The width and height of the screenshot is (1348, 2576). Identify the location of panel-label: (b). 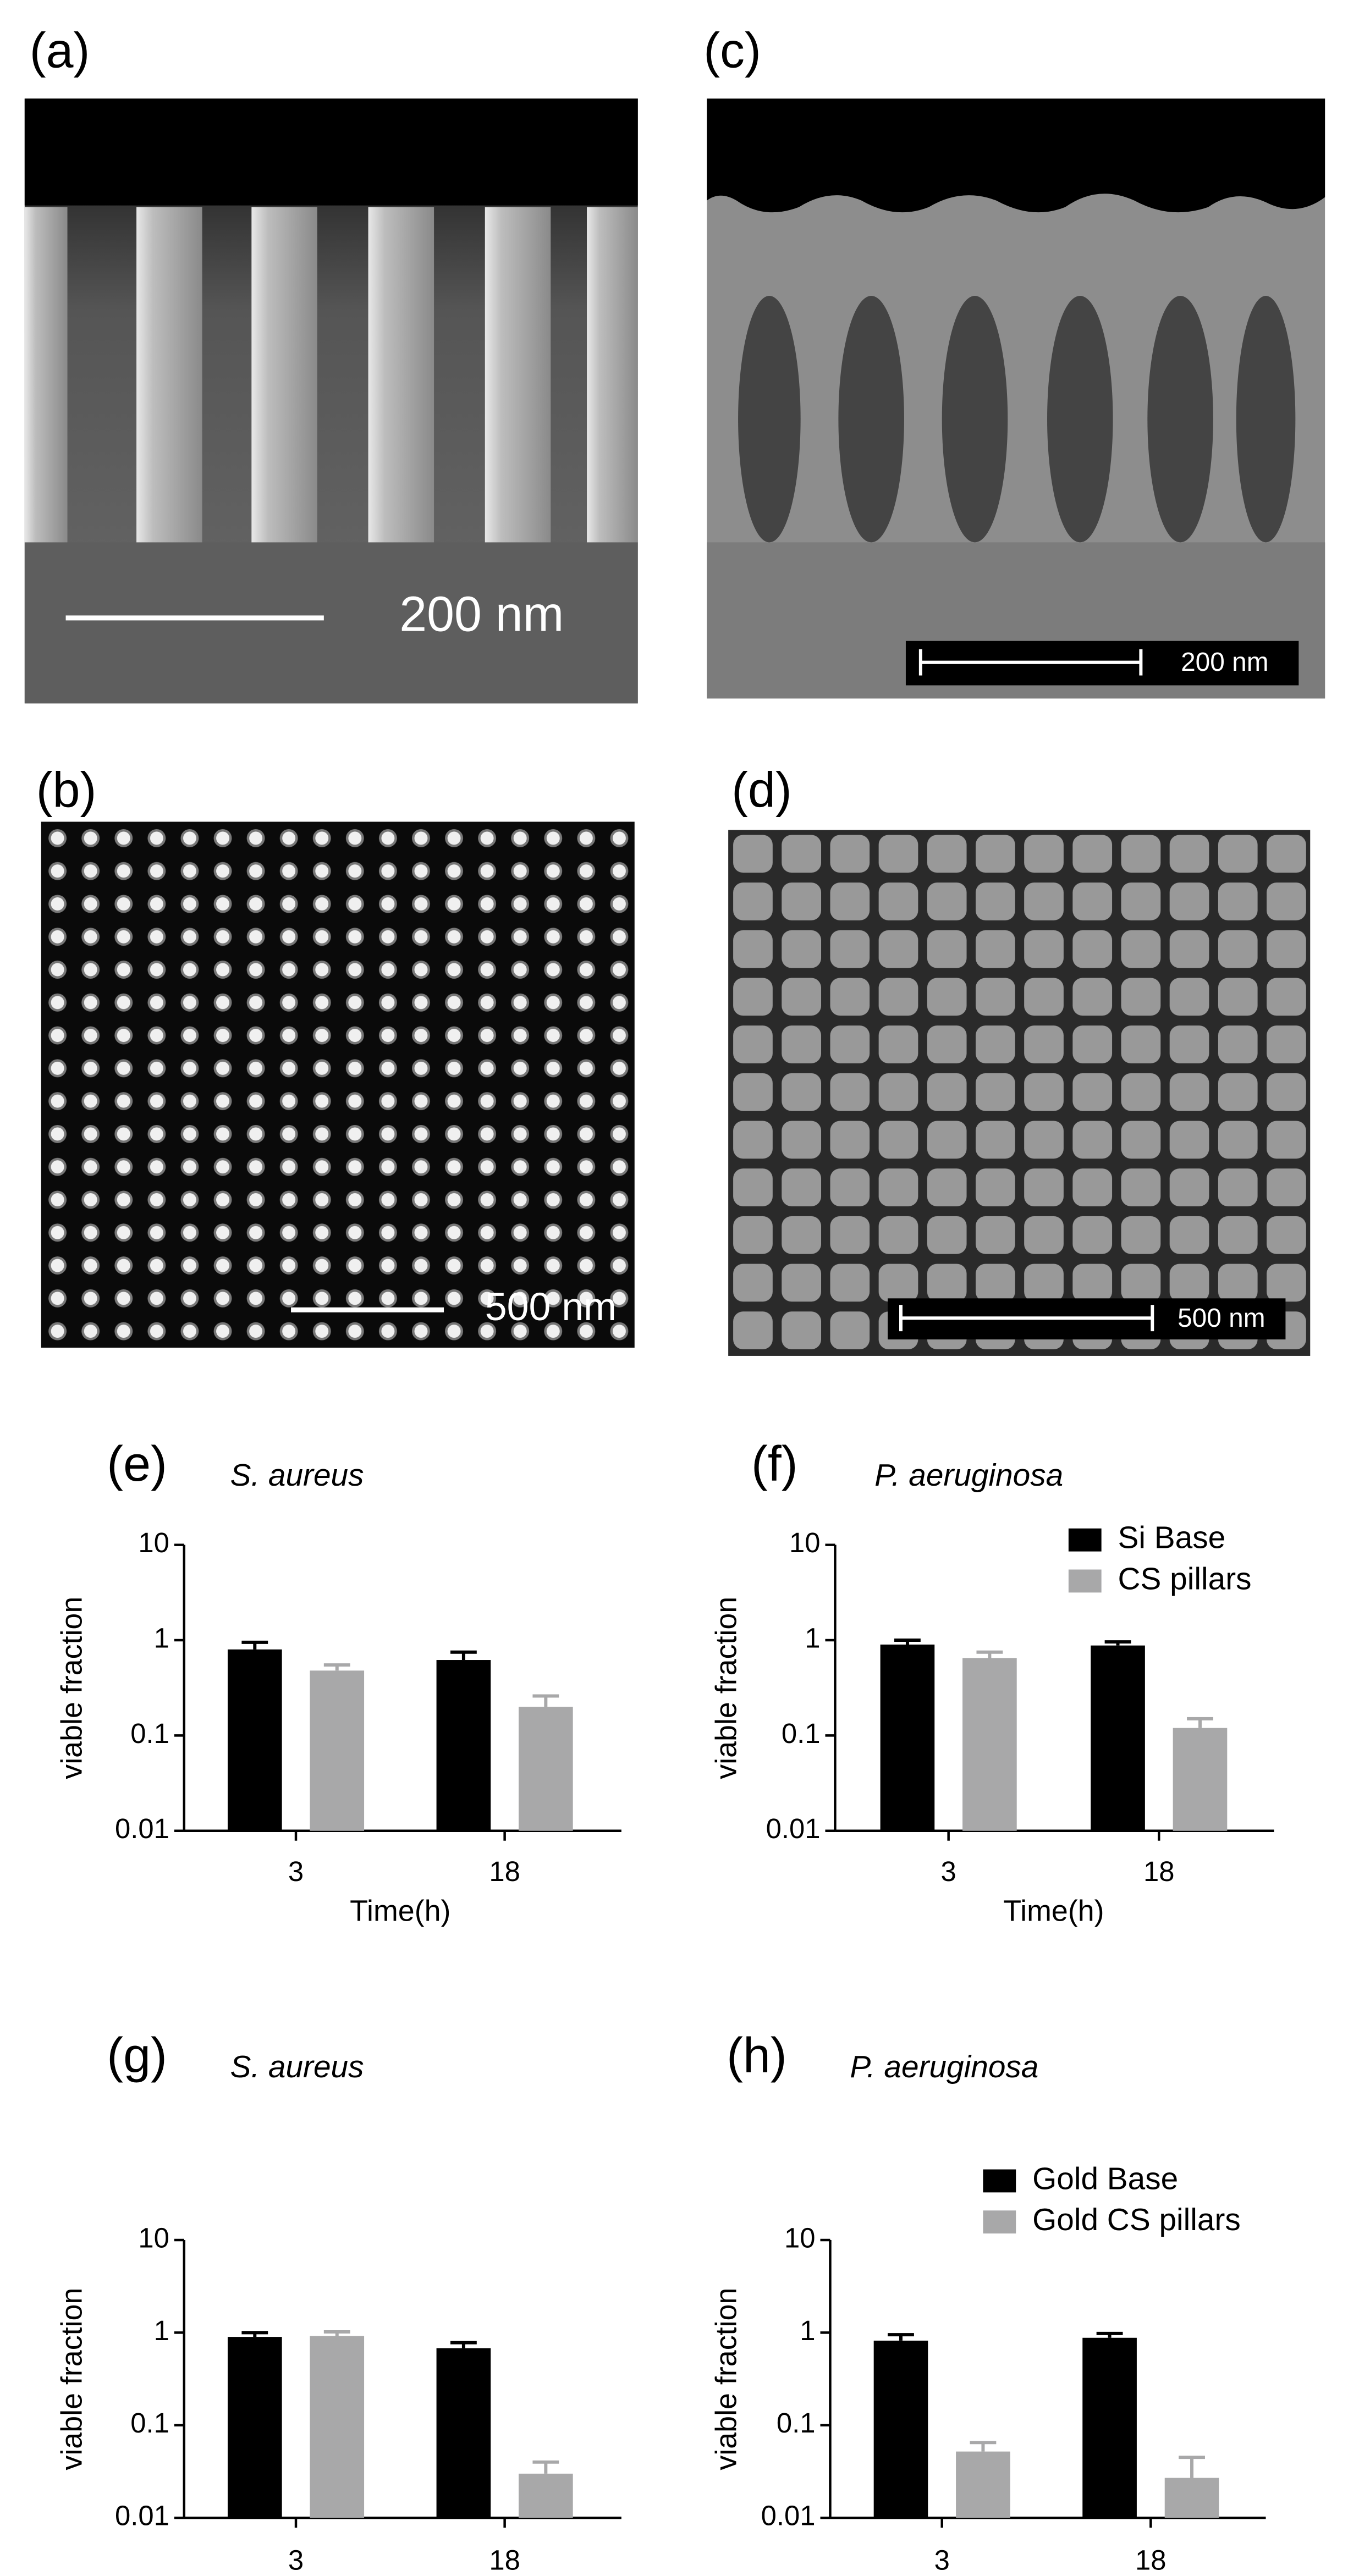
(66, 790).